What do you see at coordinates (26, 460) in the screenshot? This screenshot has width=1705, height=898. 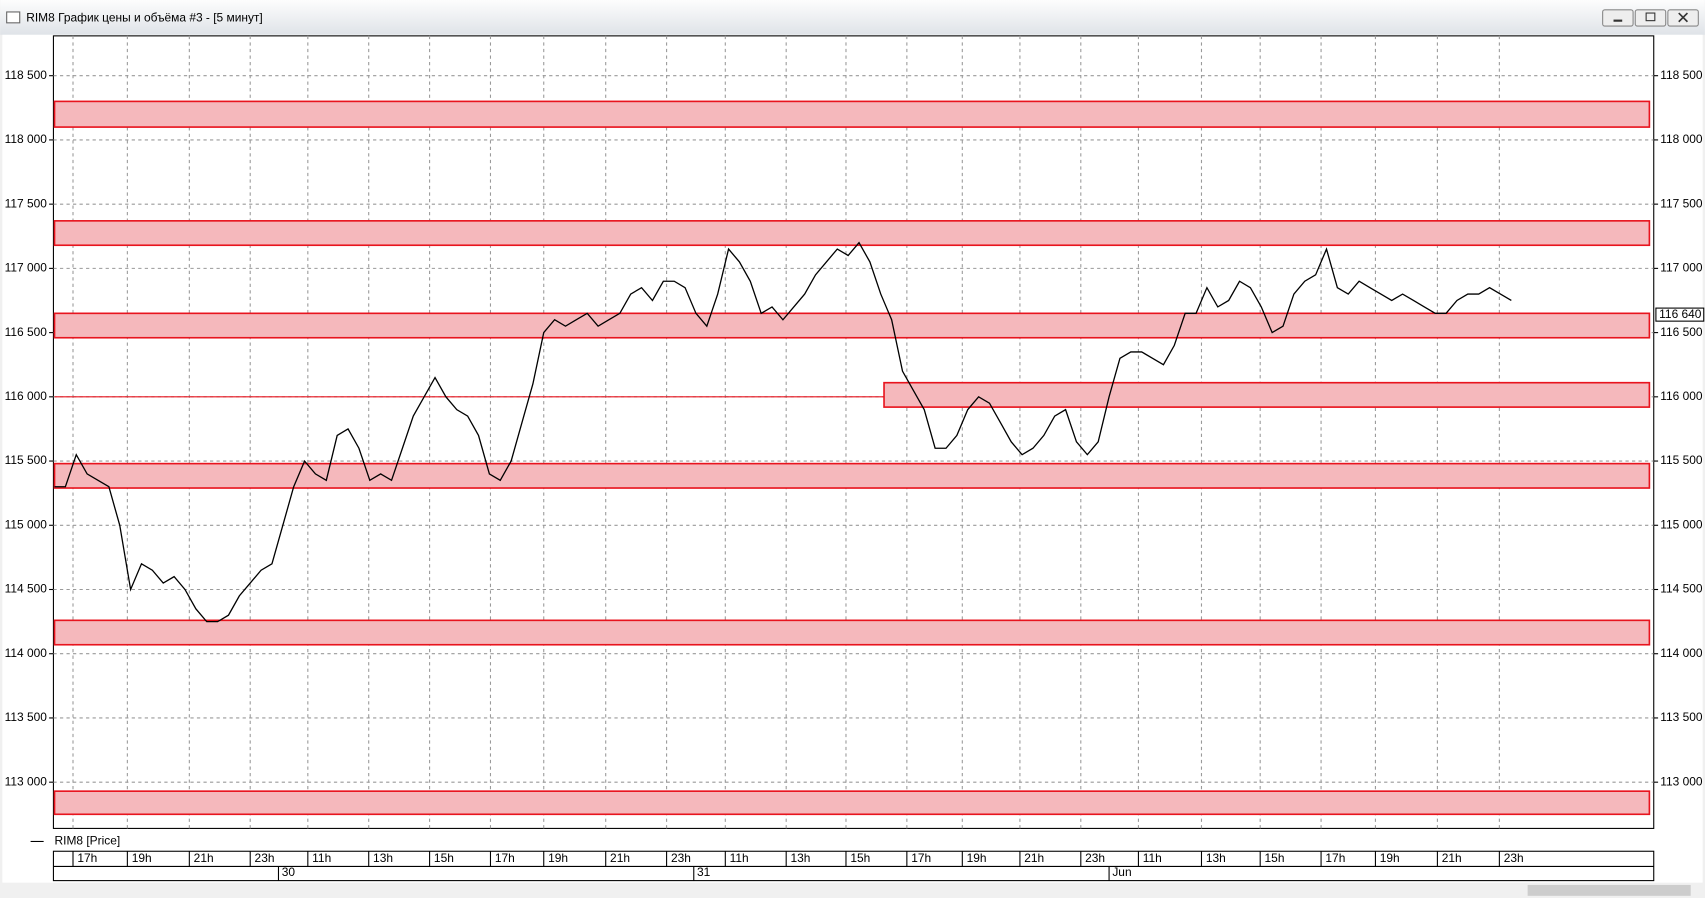 I see `y-tick-label: 115 500` at bounding box center [26, 460].